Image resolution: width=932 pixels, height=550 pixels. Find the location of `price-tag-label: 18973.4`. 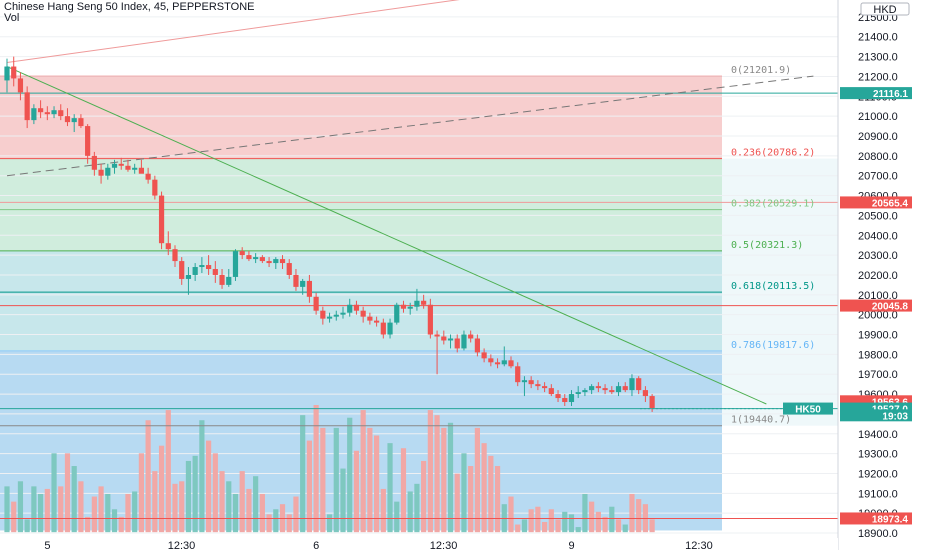

price-tag-label: 18973.4 is located at coordinates (890, 519).